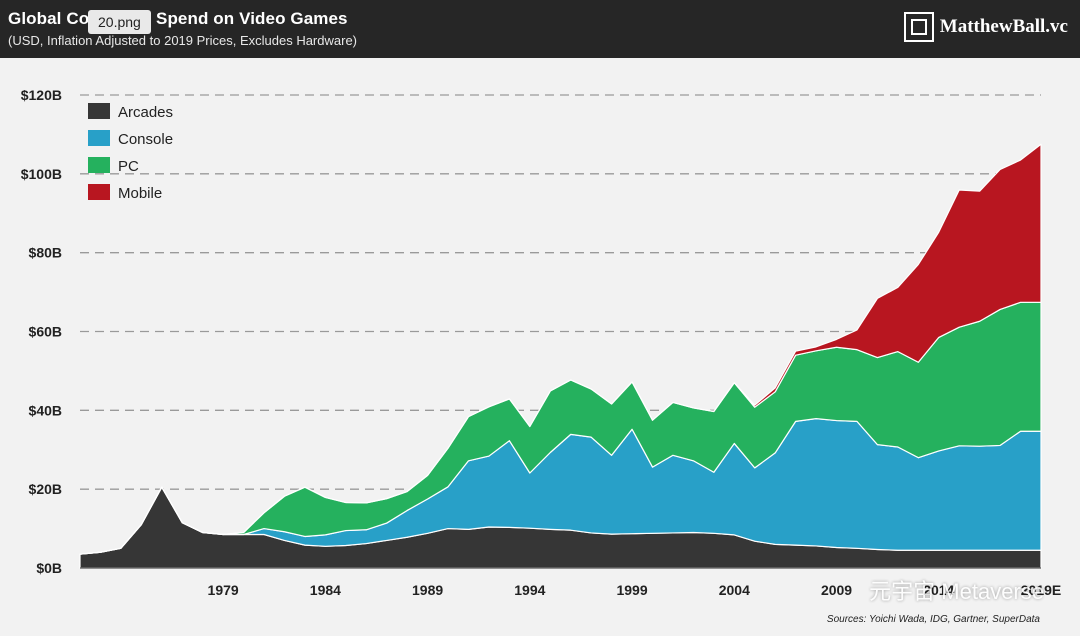 The image size is (1080, 636). What do you see at coordinates (99, 111) in the screenshot?
I see `legend-swatch-arcades` at bounding box center [99, 111].